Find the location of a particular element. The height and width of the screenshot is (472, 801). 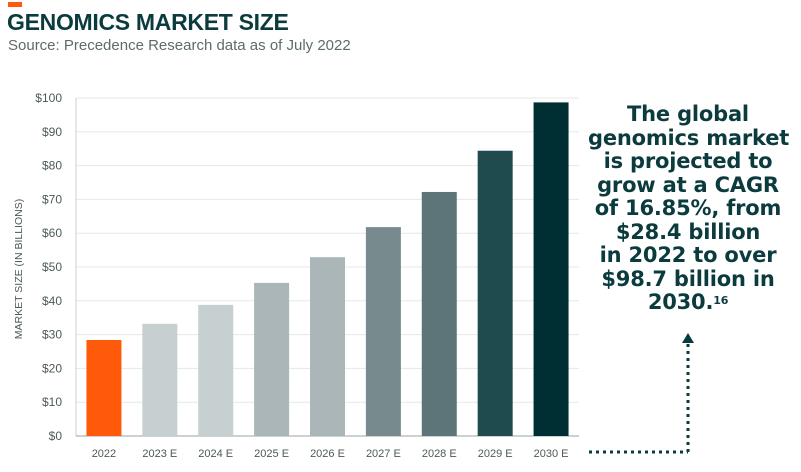

y-tick-label: $60 is located at coordinates (52, 233).